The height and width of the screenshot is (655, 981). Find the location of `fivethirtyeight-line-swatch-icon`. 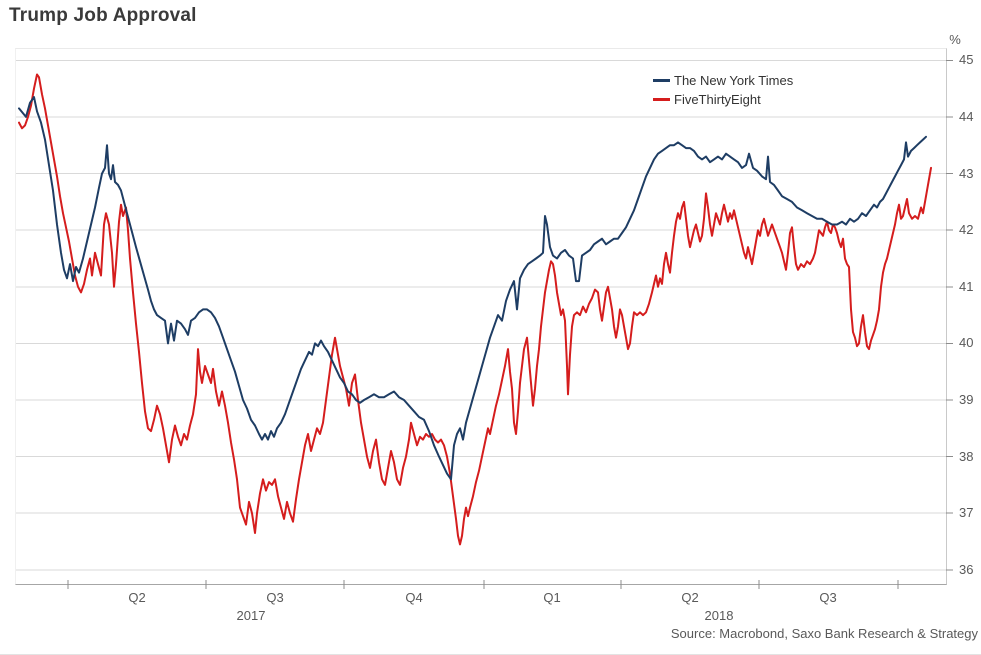

fivethirtyeight-line-swatch-icon is located at coordinates (661, 99).